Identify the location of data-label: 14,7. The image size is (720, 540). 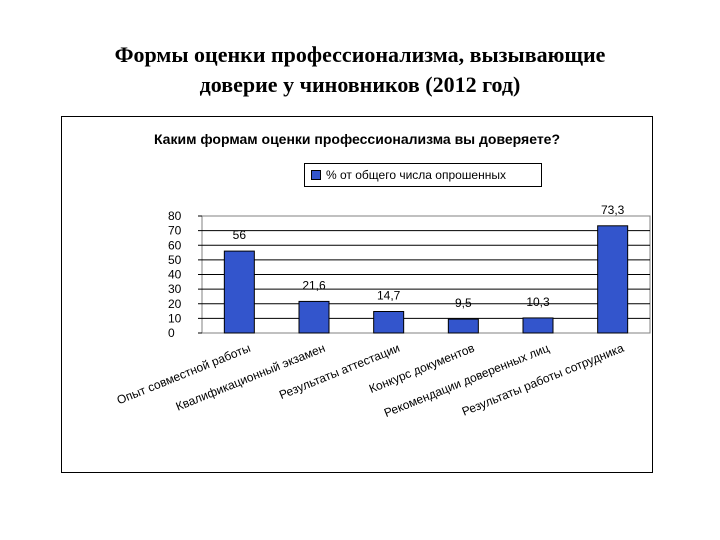
(389, 296).